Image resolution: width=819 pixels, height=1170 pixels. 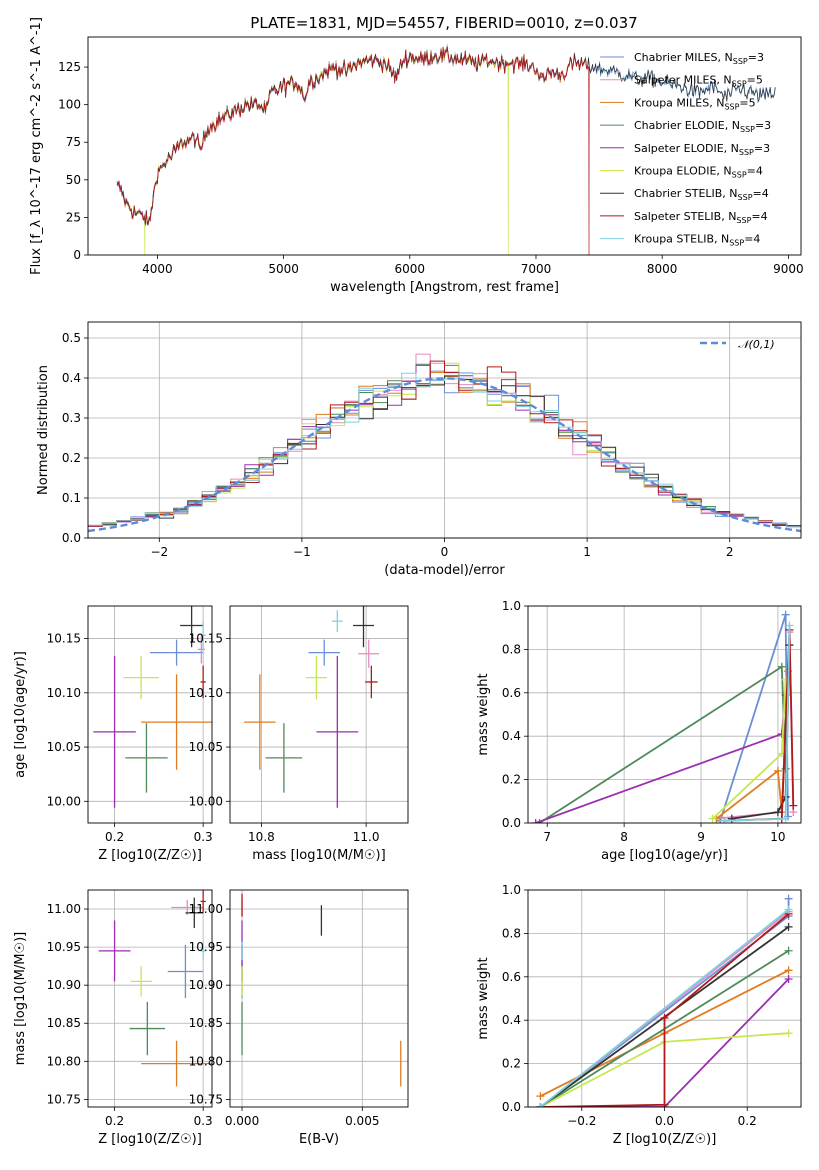 I want to click on legend-name: Salpeter STELIB, N, so click(x=685, y=216).